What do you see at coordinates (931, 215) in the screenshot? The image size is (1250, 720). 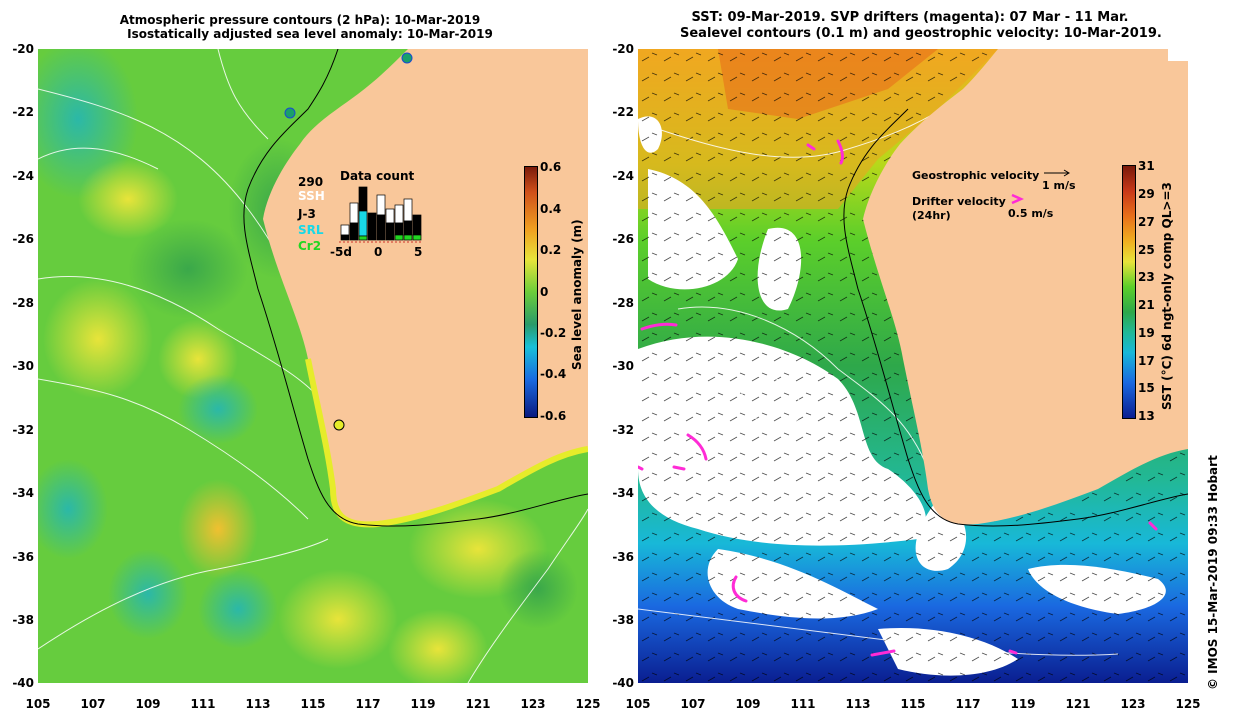 I see `drifter-legend-sub: (24hr)` at bounding box center [931, 215].